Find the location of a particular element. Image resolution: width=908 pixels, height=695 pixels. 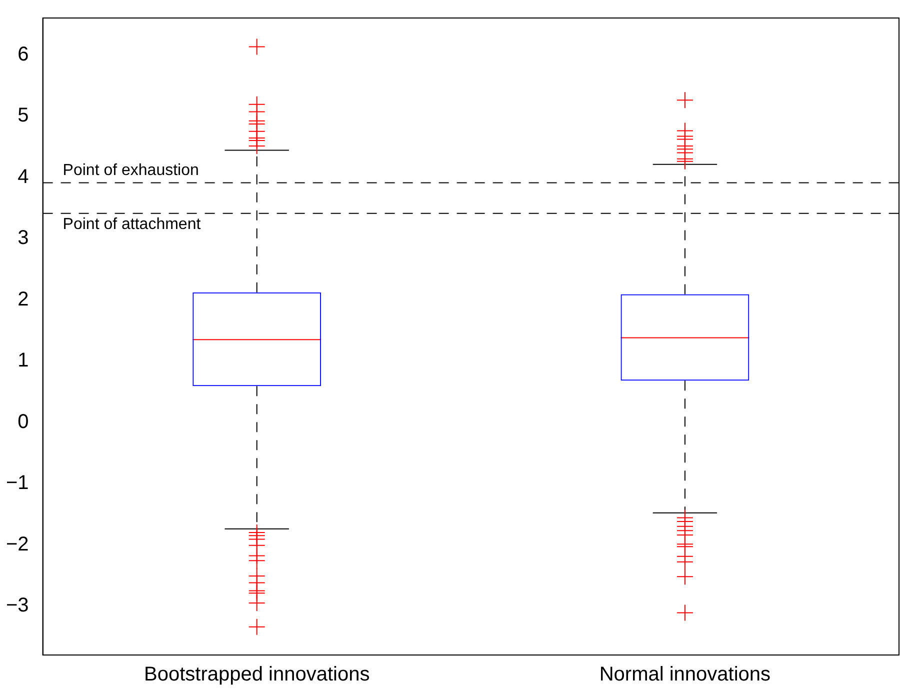

y-tick-label: 4 is located at coordinates (23, 177).